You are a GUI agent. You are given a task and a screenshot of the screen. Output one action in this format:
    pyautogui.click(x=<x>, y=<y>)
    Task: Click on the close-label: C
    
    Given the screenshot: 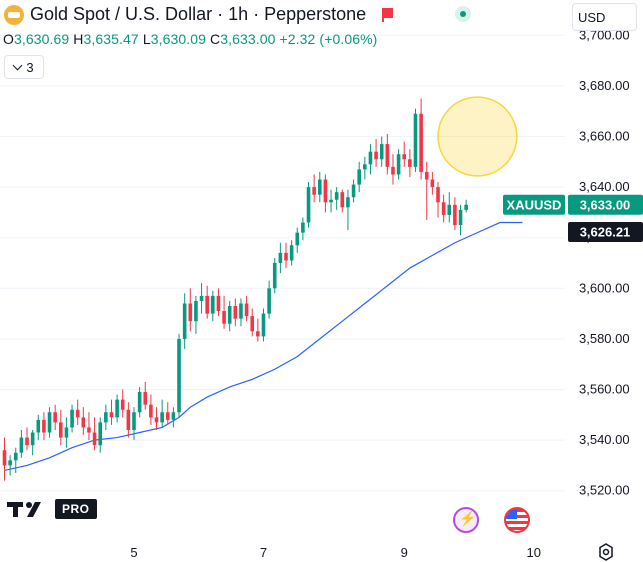 What is the action you would take?
    pyautogui.click(x=215, y=39)
    